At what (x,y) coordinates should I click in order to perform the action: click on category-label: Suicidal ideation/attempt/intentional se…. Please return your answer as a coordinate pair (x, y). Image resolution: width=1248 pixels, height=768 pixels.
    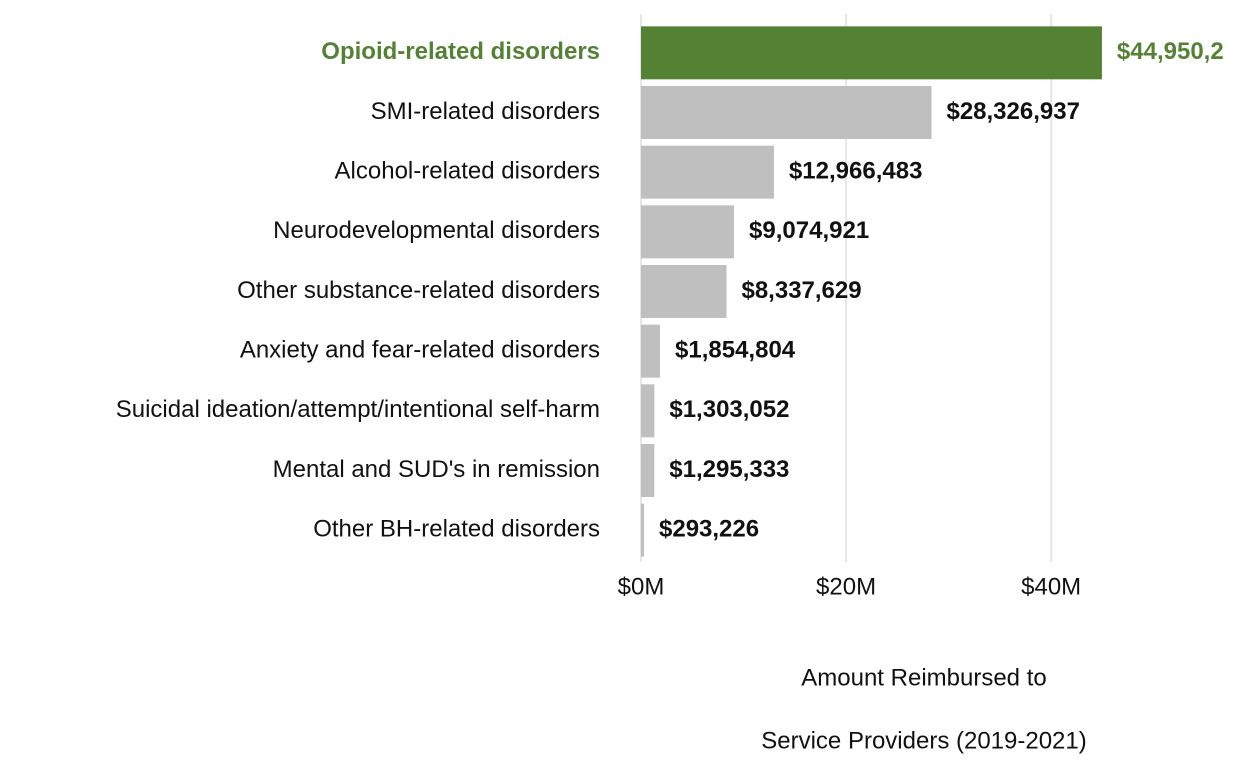
    Looking at the image, I should click on (358, 409).